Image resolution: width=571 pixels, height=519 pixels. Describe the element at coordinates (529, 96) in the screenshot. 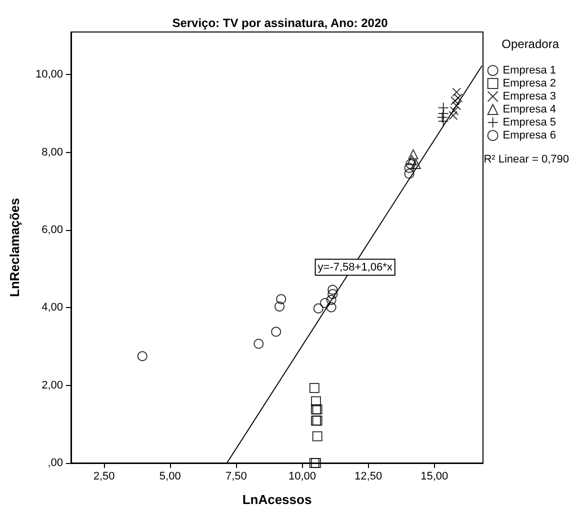

I see `legend-label: Empresa 3` at that location.